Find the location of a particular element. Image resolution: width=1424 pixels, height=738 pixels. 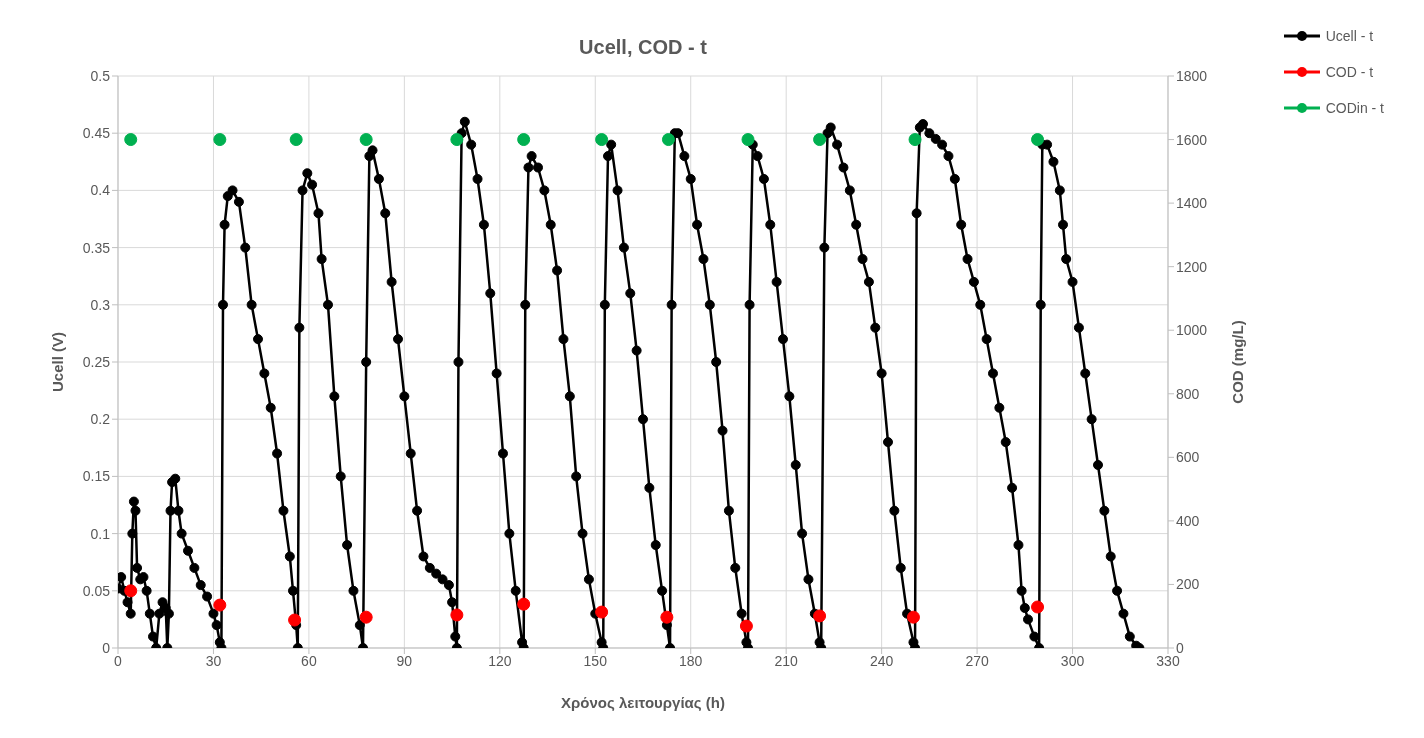

y-tick-label: 0.25 is located at coordinates (96, 361).